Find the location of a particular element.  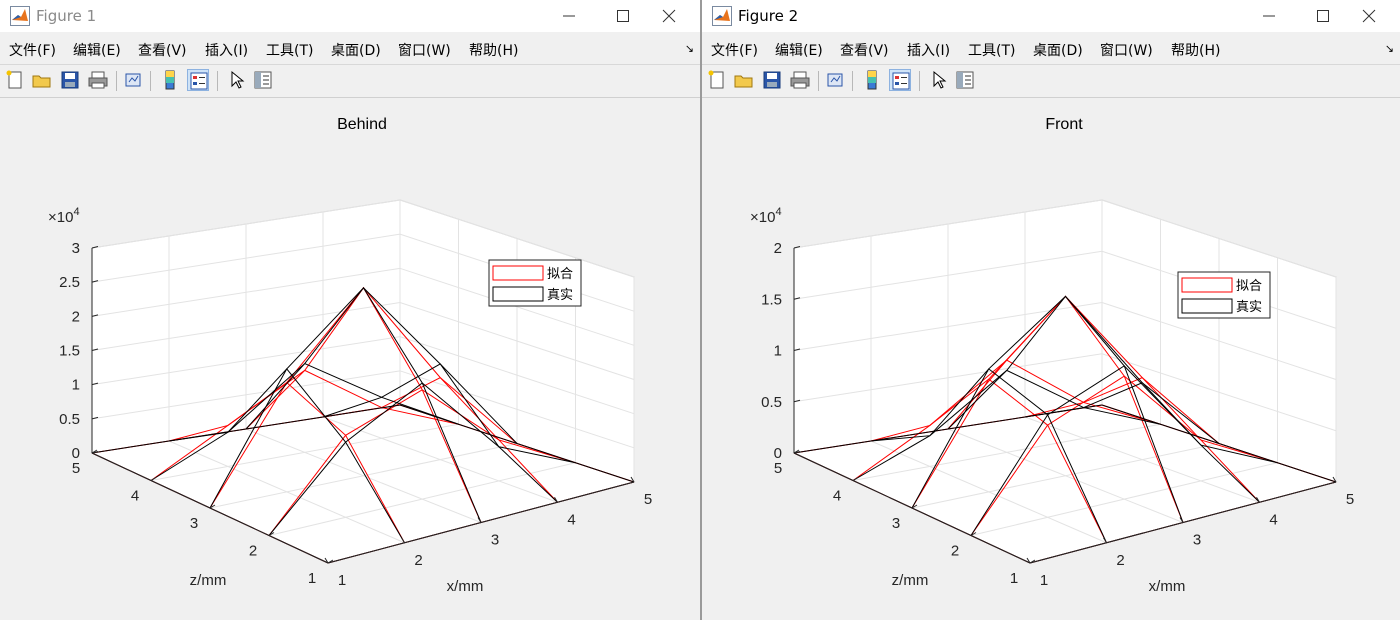

close-icon is located at coordinates (1369, 16).